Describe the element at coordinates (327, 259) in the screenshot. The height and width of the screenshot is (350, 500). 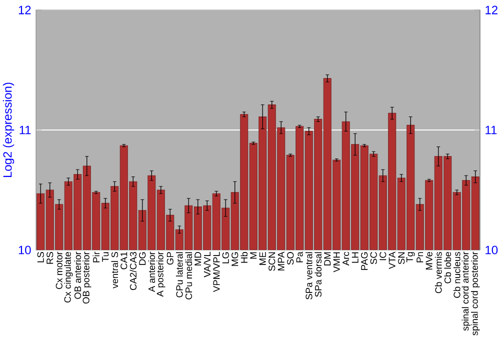
I see `x-tick-label: DM` at that location.